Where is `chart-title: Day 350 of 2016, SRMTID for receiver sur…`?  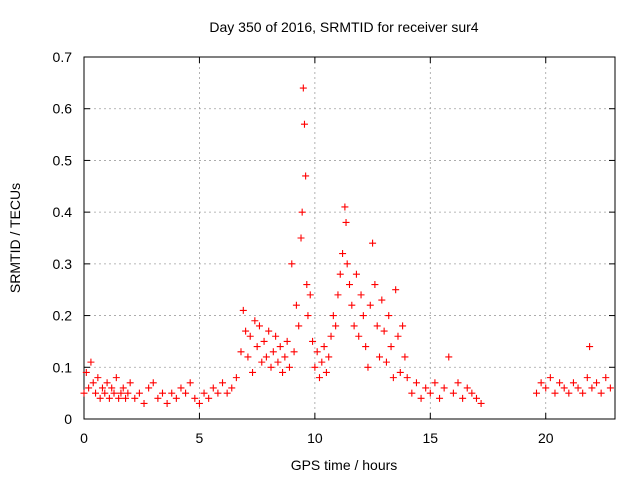 chart-title: Day 350 of 2016, SRMTID for receiver sur… is located at coordinates (343, 27).